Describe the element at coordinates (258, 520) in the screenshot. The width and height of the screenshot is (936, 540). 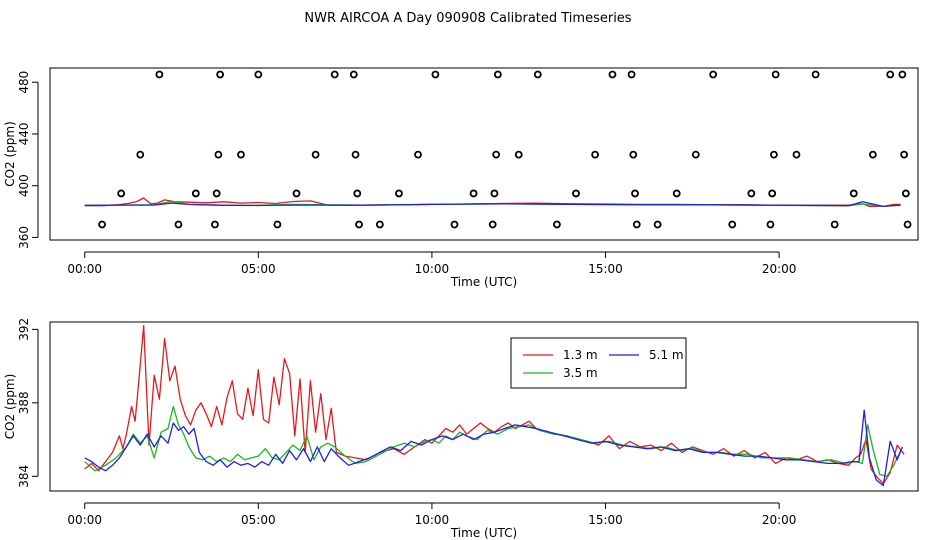
I see `chart-bottom-x-tick-label: 05:00` at that location.